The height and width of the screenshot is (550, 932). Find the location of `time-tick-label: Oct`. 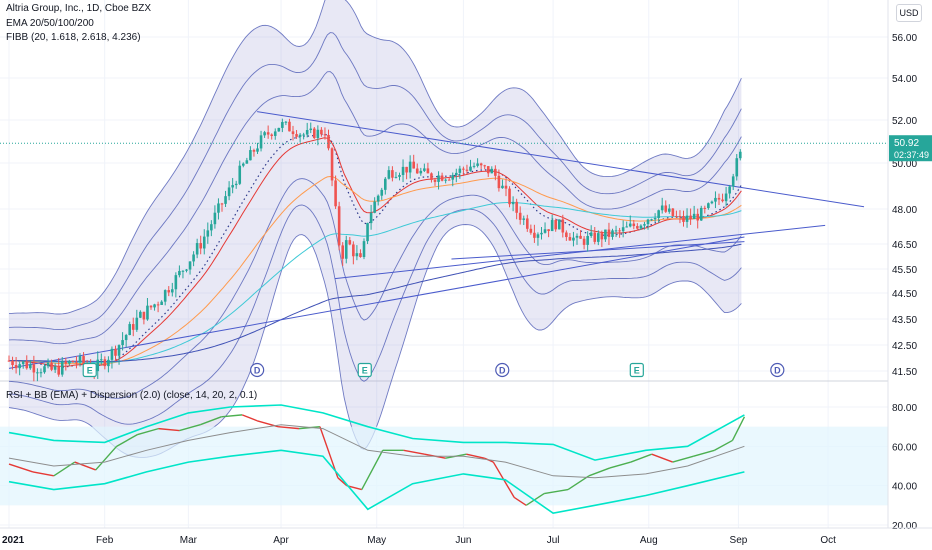

time-tick-label: Oct is located at coordinates (828, 540).